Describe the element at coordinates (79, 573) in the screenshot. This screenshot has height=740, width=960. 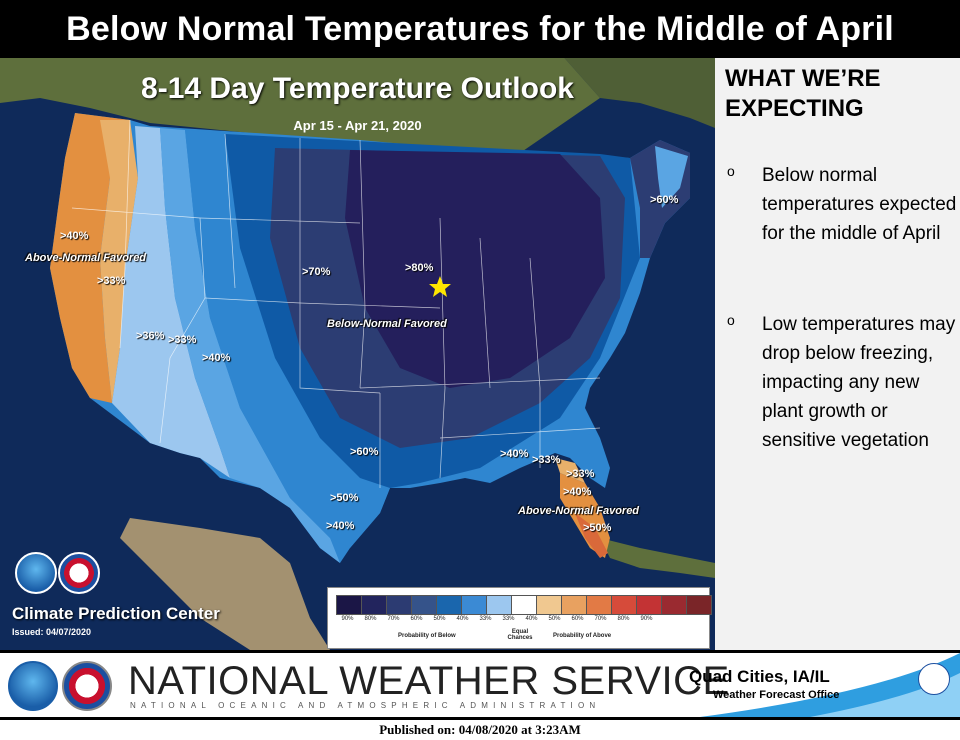
I see `nws-logo-icon` at that location.